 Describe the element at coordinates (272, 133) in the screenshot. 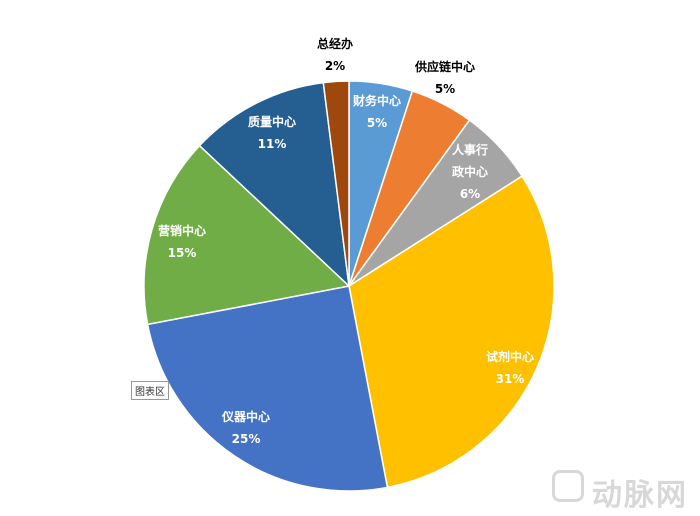

I see `data-label: 质量中心 11%` at that location.